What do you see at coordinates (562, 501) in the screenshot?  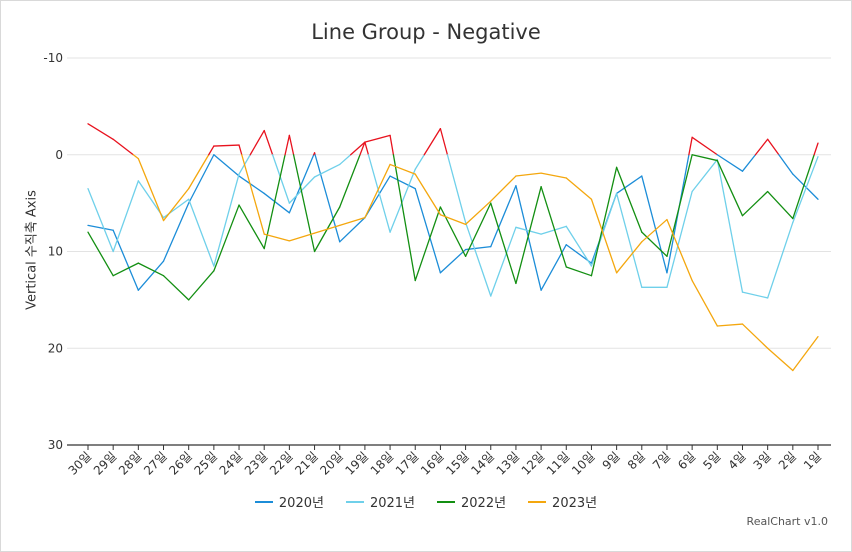 I see `legend-item: 2023년` at bounding box center [562, 501].